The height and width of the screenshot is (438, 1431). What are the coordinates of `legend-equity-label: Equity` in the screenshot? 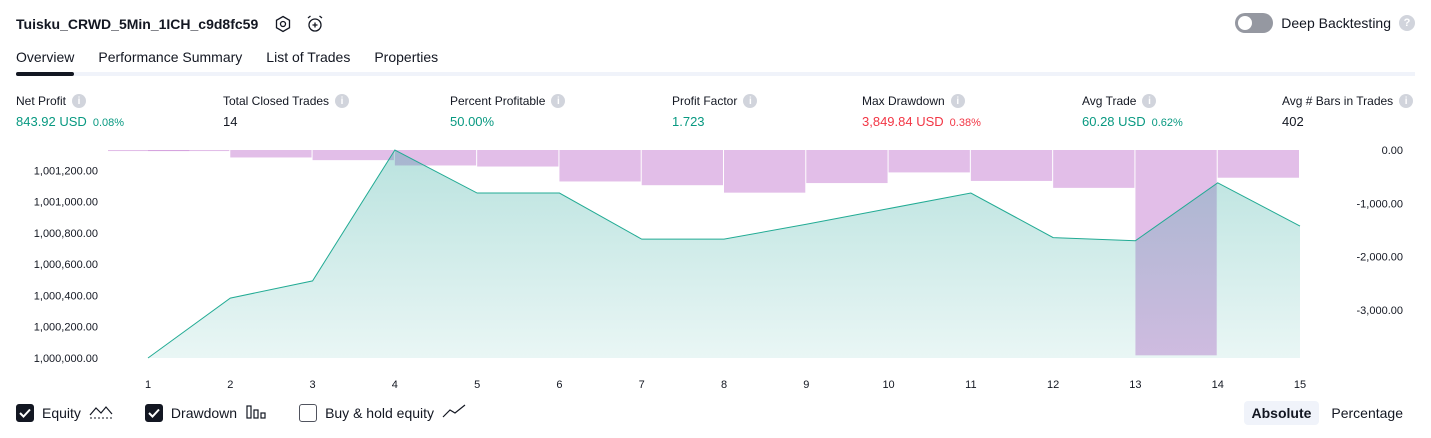 It's located at (61, 412).